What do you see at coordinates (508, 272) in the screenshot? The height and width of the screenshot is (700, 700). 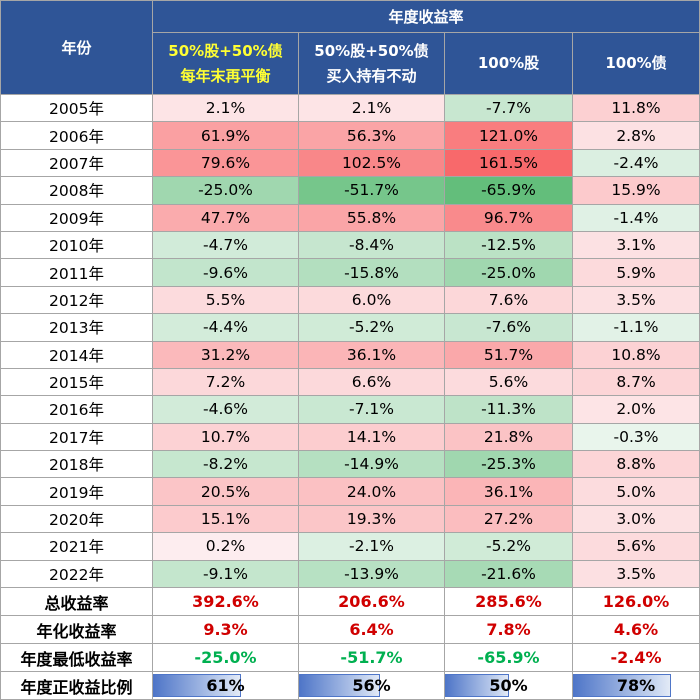 I see `return-cell: -25.0%` at bounding box center [508, 272].